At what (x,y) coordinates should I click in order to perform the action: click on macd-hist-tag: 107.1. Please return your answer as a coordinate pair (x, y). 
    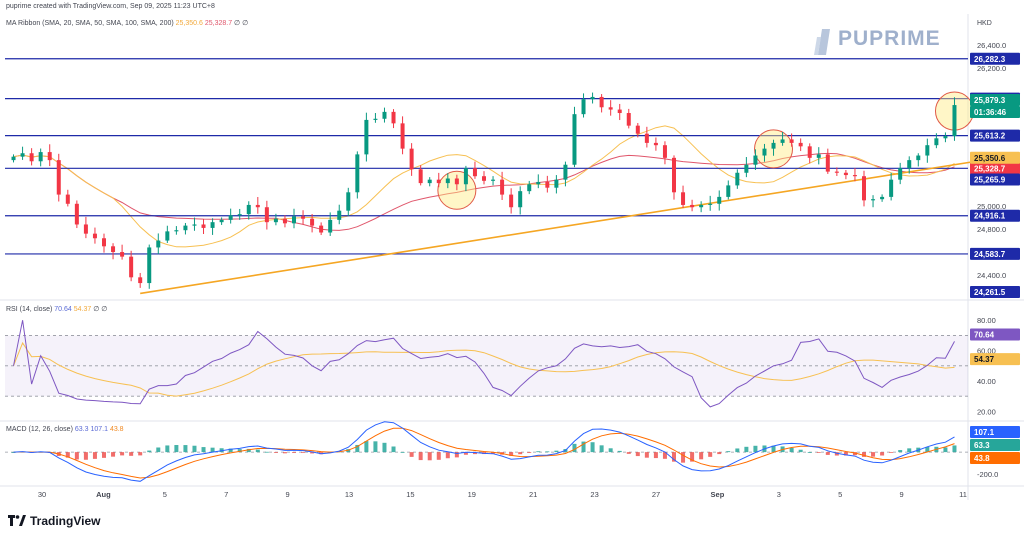
    Looking at the image, I should click on (995, 432).